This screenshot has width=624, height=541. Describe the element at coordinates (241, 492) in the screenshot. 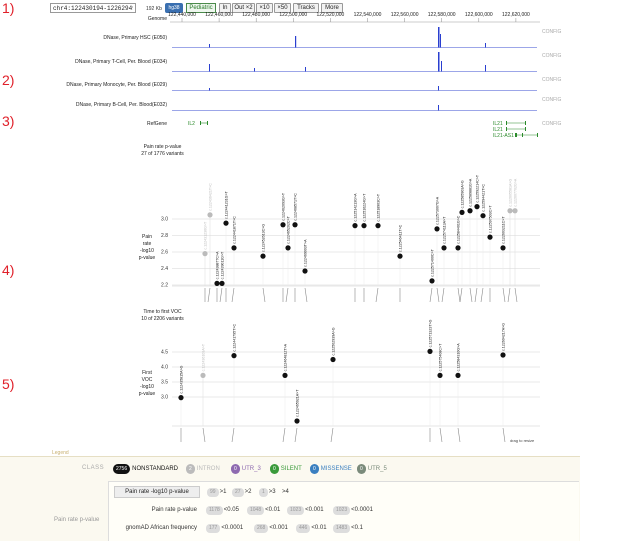

I see `filter-log10-gt2: 27 >2` at that location.